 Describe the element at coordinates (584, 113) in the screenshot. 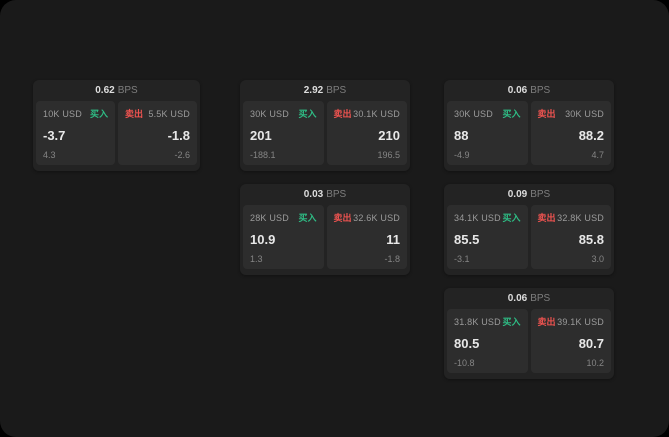

I see `sell-size: 30K USD` at that location.